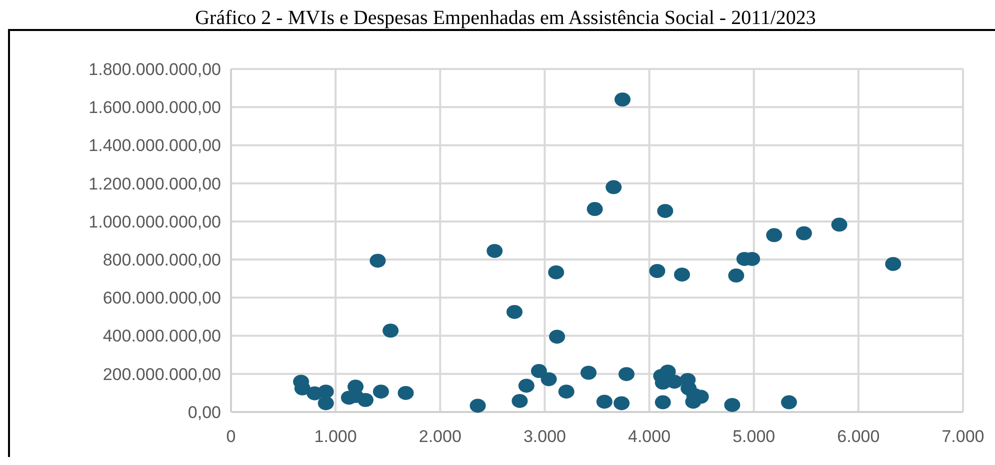  What do you see at coordinates (154, 146) in the screenshot?
I see `y-tick-label: 1.400.000.000,00` at bounding box center [154, 146].